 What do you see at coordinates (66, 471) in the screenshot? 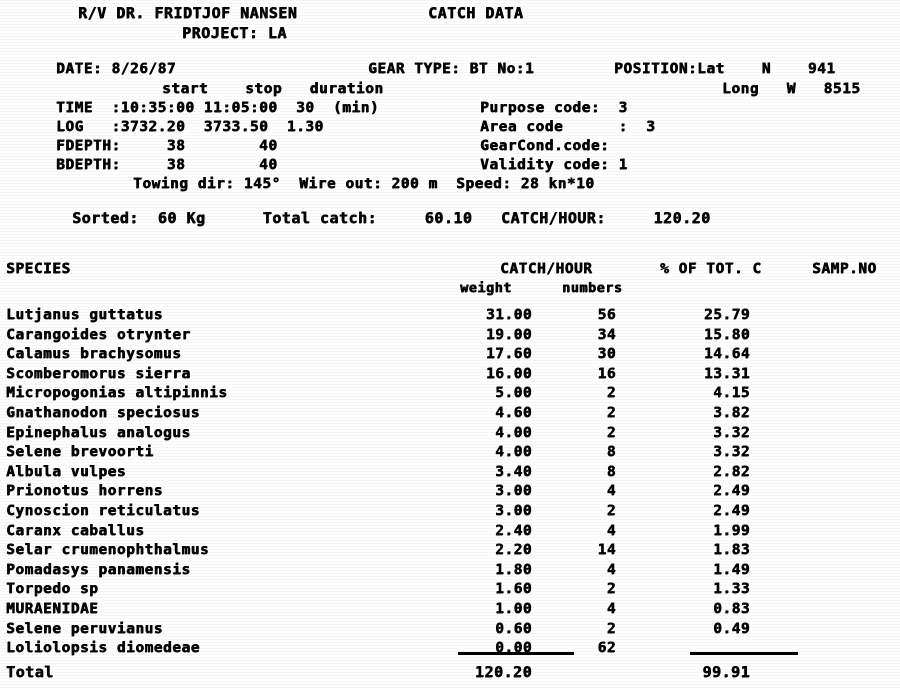
I see `species-name: Albula vulpes` at bounding box center [66, 471].